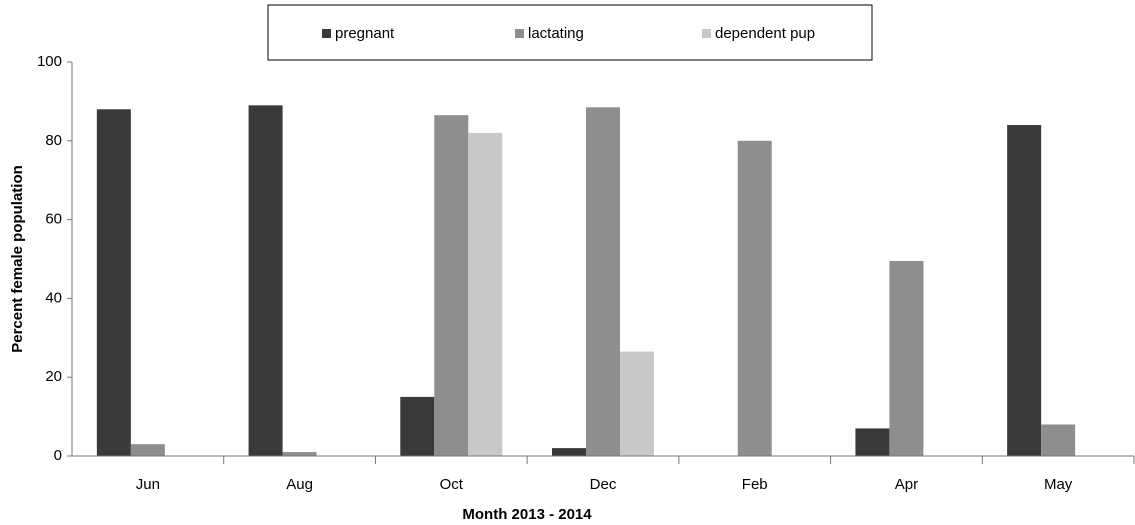 The image size is (1135, 525). Describe the element at coordinates (299, 484) in the screenshot. I see `x-tick-label: Aug` at that location.